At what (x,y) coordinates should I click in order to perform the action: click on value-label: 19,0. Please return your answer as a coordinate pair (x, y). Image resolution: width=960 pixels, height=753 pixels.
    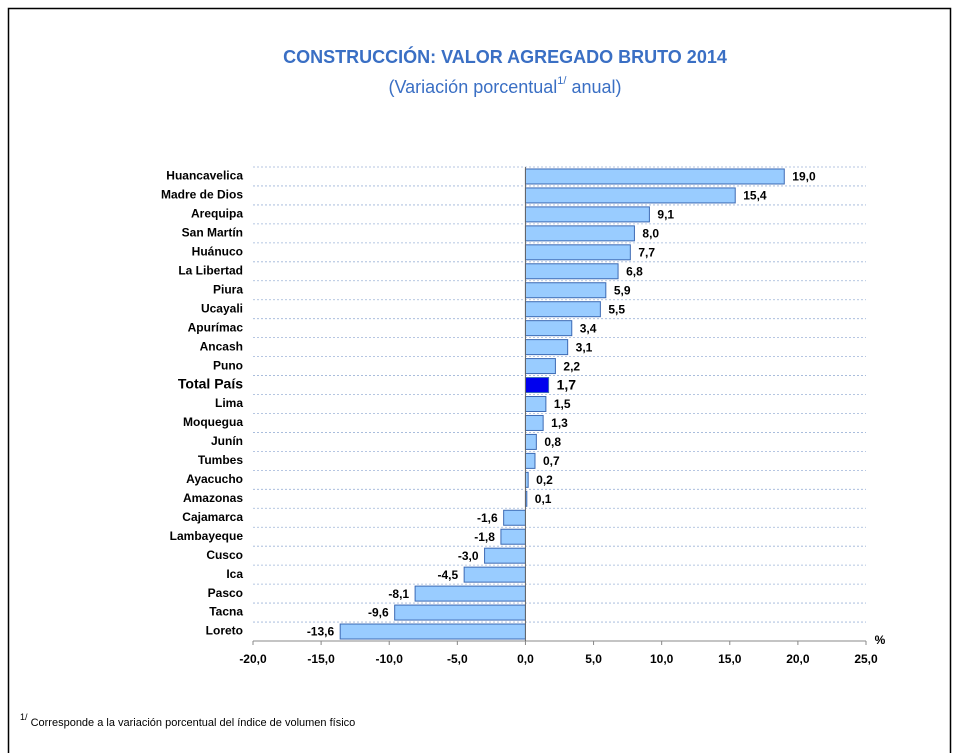
    Looking at the image, I should click on (804, 177).